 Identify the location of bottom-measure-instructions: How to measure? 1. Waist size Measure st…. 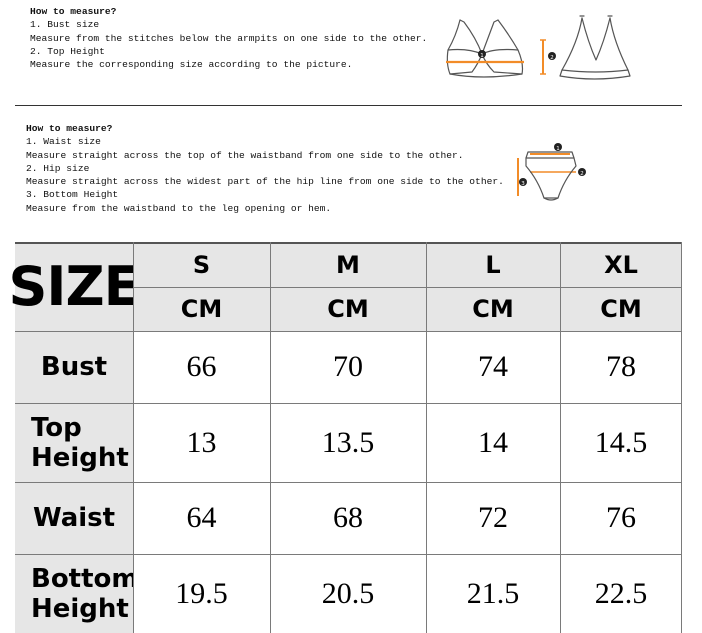
(265, 168).